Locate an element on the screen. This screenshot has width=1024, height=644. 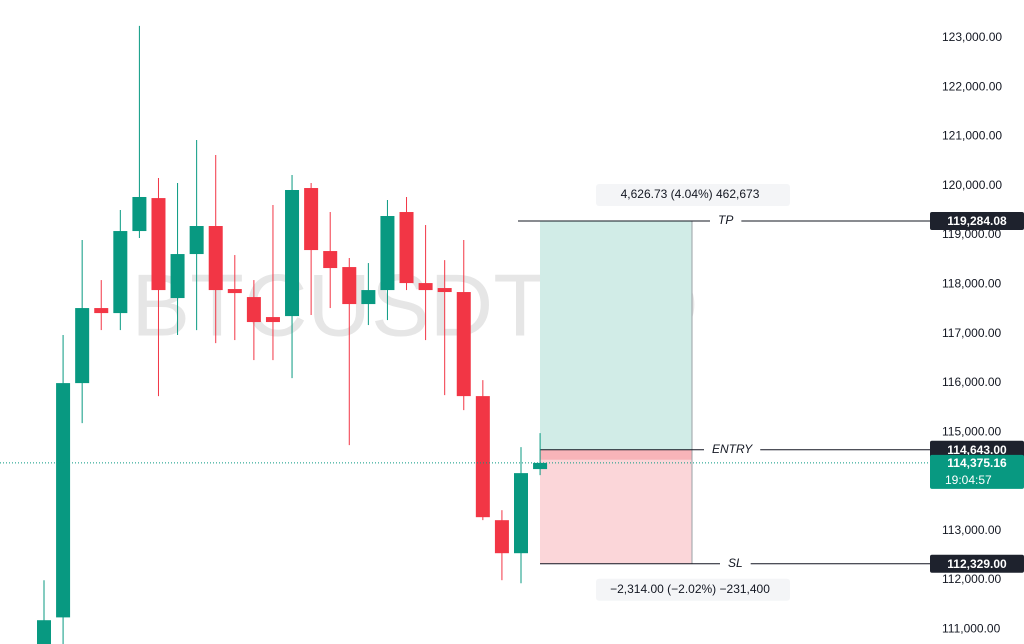
loss_text-badge is located at coordinates (693, 589).